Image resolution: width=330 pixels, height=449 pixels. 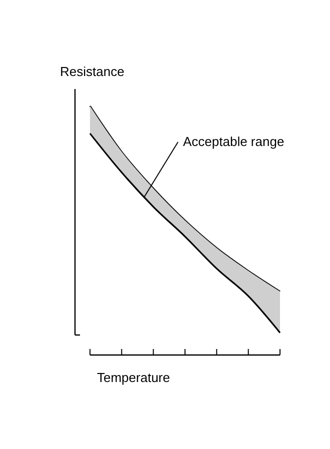 I want to click on annotation: Acceptable range, so click(x=233, y=141).